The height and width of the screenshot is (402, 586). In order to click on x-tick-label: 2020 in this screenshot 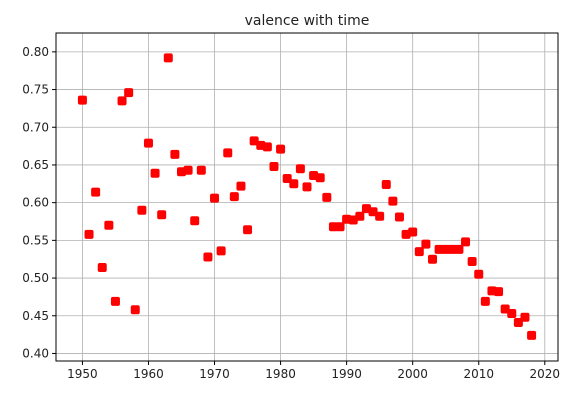, I will do `click(545, 374)`.